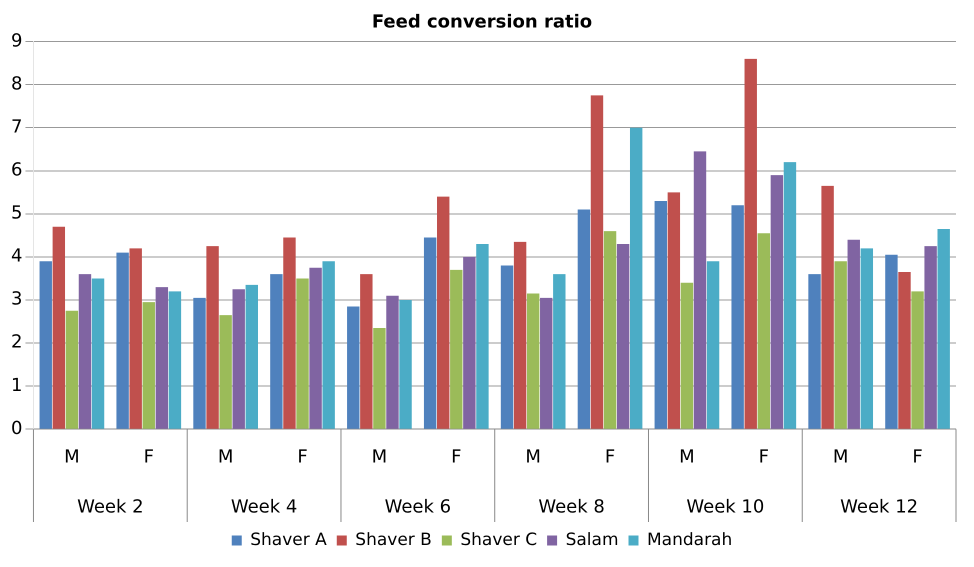 This screenshot has width=974, height=567. Describe the element at coordinates (482, 21) in the screenshot. I see `chart-title: Feed conversion ratio` at that location.